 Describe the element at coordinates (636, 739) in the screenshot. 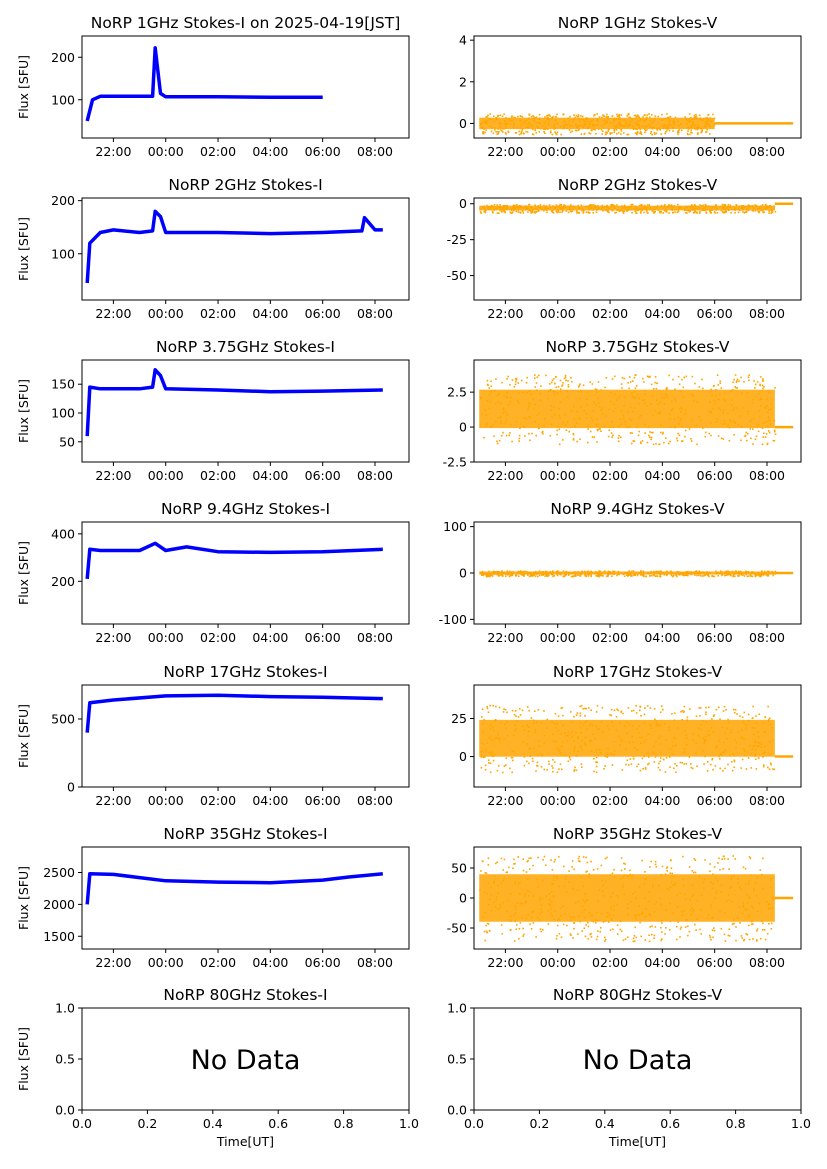

I see `plot-area` at that location.